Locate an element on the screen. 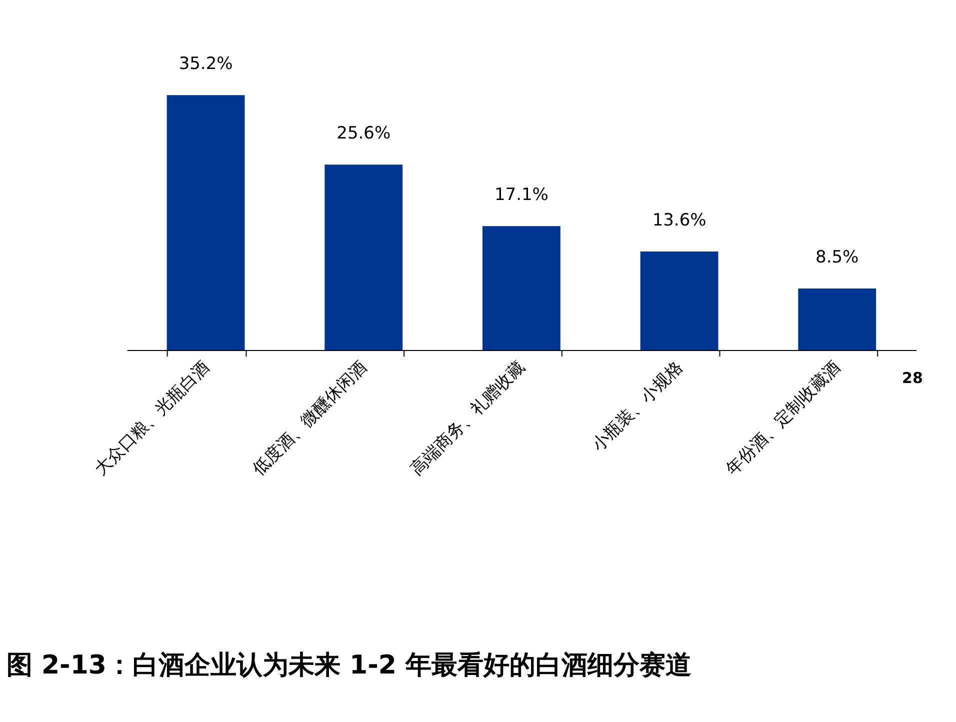 Image resolution: width=956 pixels, height=722 pixels. text: 图 2-13：白酒企业认为未来 1-2 年最看好的白酒细分赛道 is located at coordinates (349, 665).